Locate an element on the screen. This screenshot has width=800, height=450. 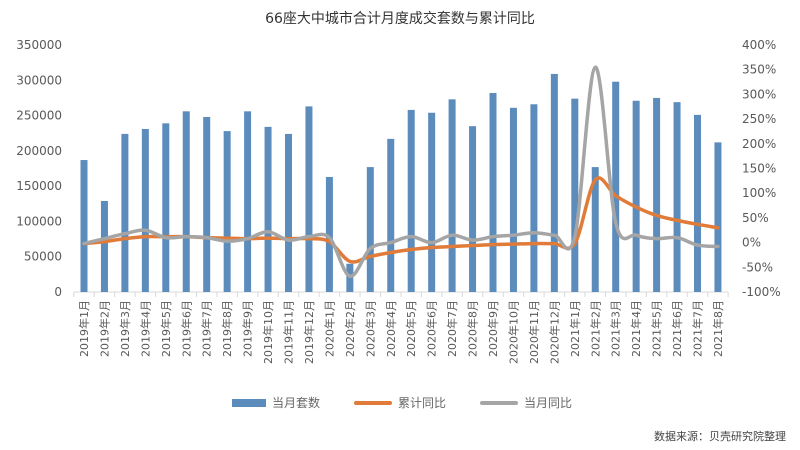
right-tick-label: -50% is located at coordinates (757, 267).